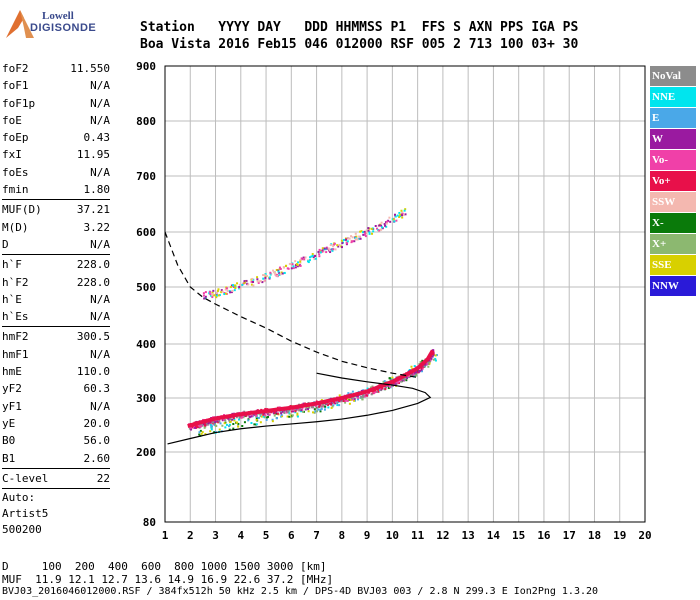  I want to click on param-name: h`Es, so click(15, 317).